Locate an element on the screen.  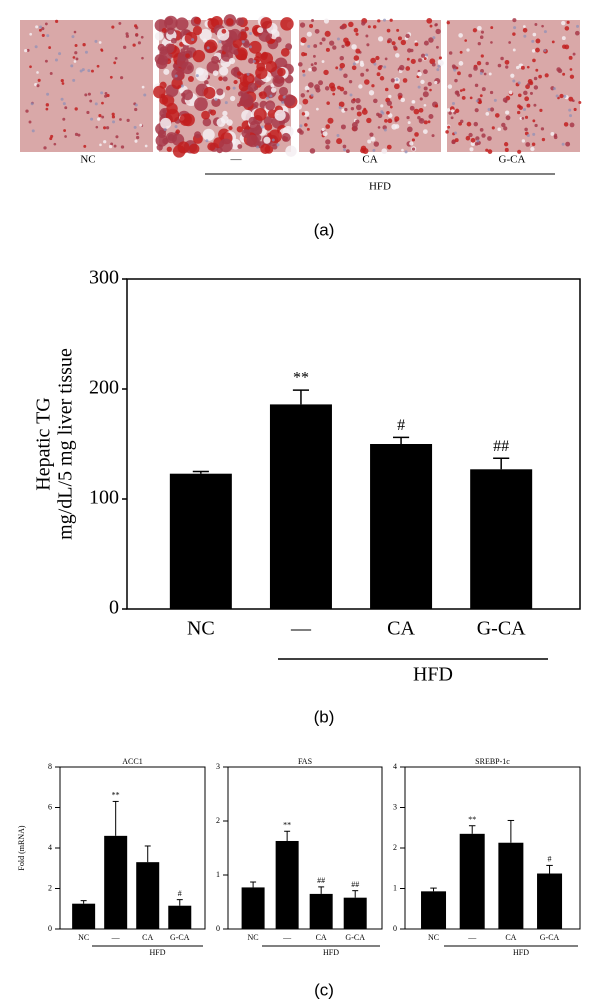
y-tick-label: 100 is located at coordinates (104, 498).